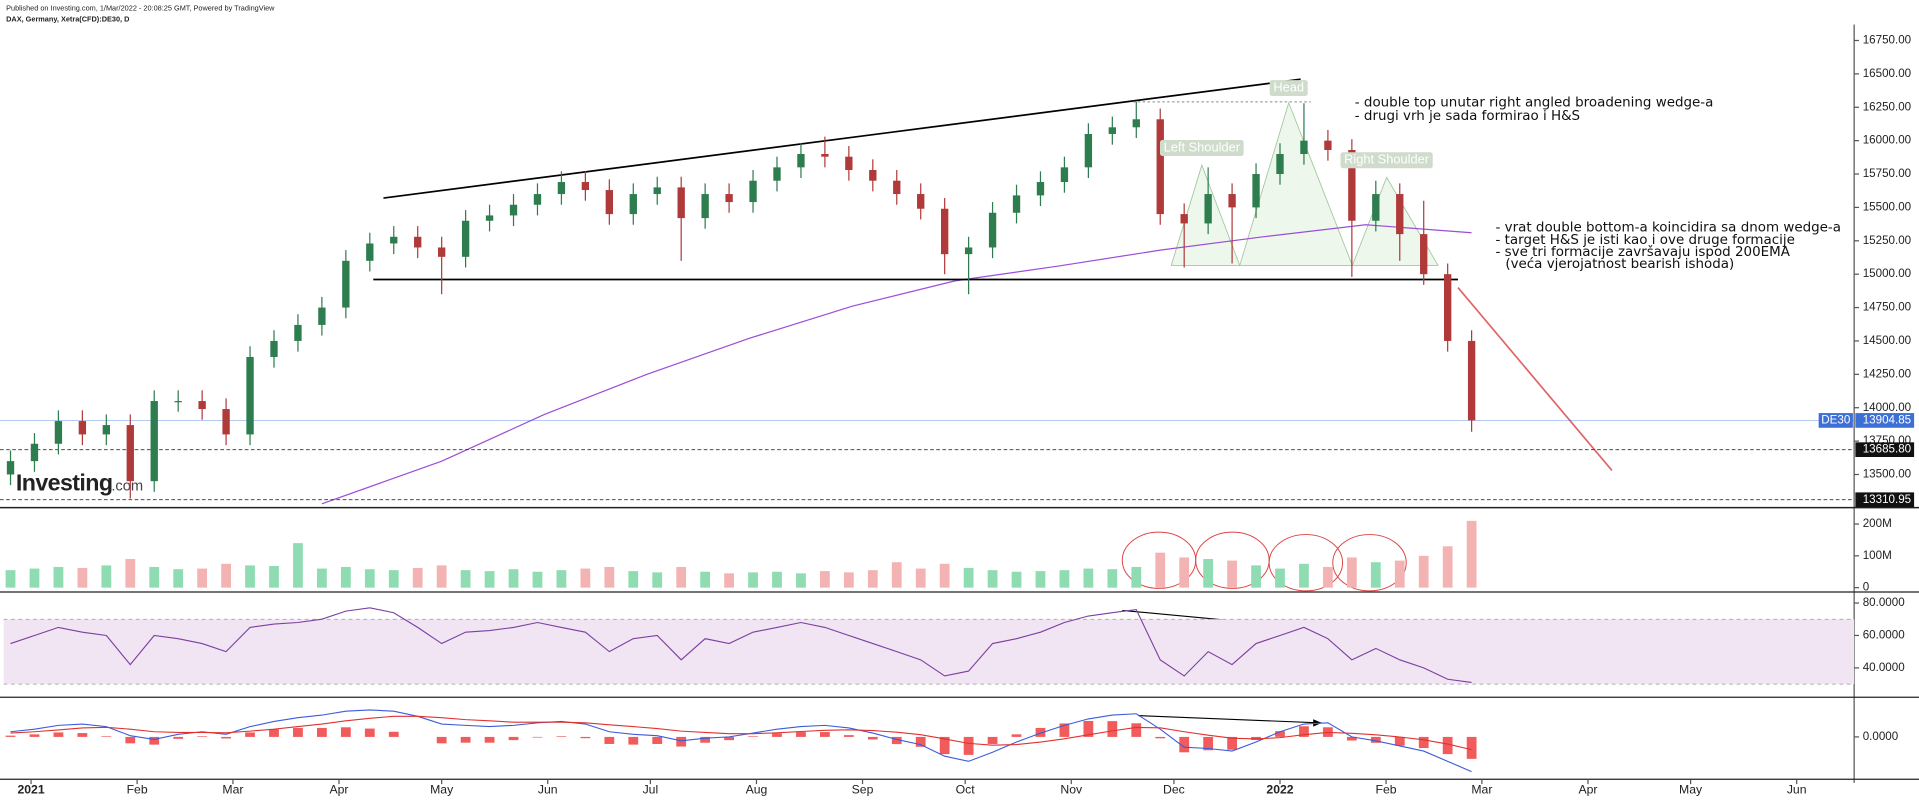 Image resolution: width=1919 pixels, height=800 pixels. I want to click on y-tick-label: 60.0000, so click(1884, 635).